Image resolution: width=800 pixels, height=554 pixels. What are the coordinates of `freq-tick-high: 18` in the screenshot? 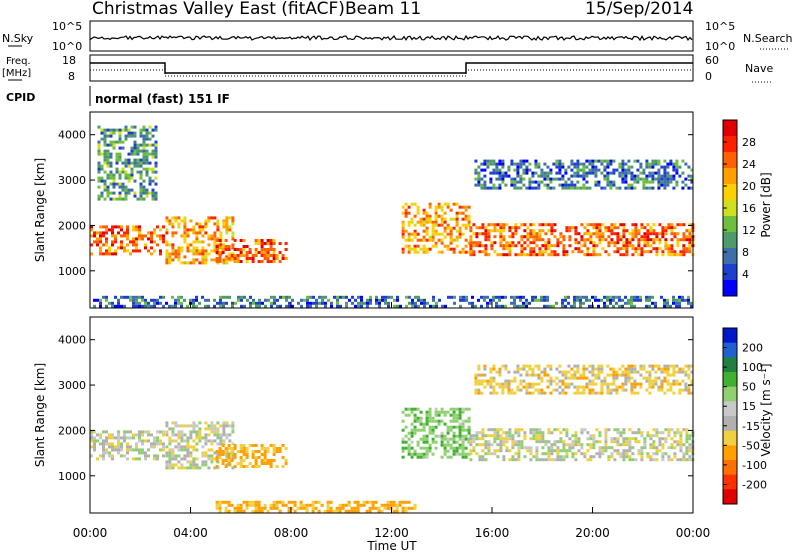 It's located at (69, 60).